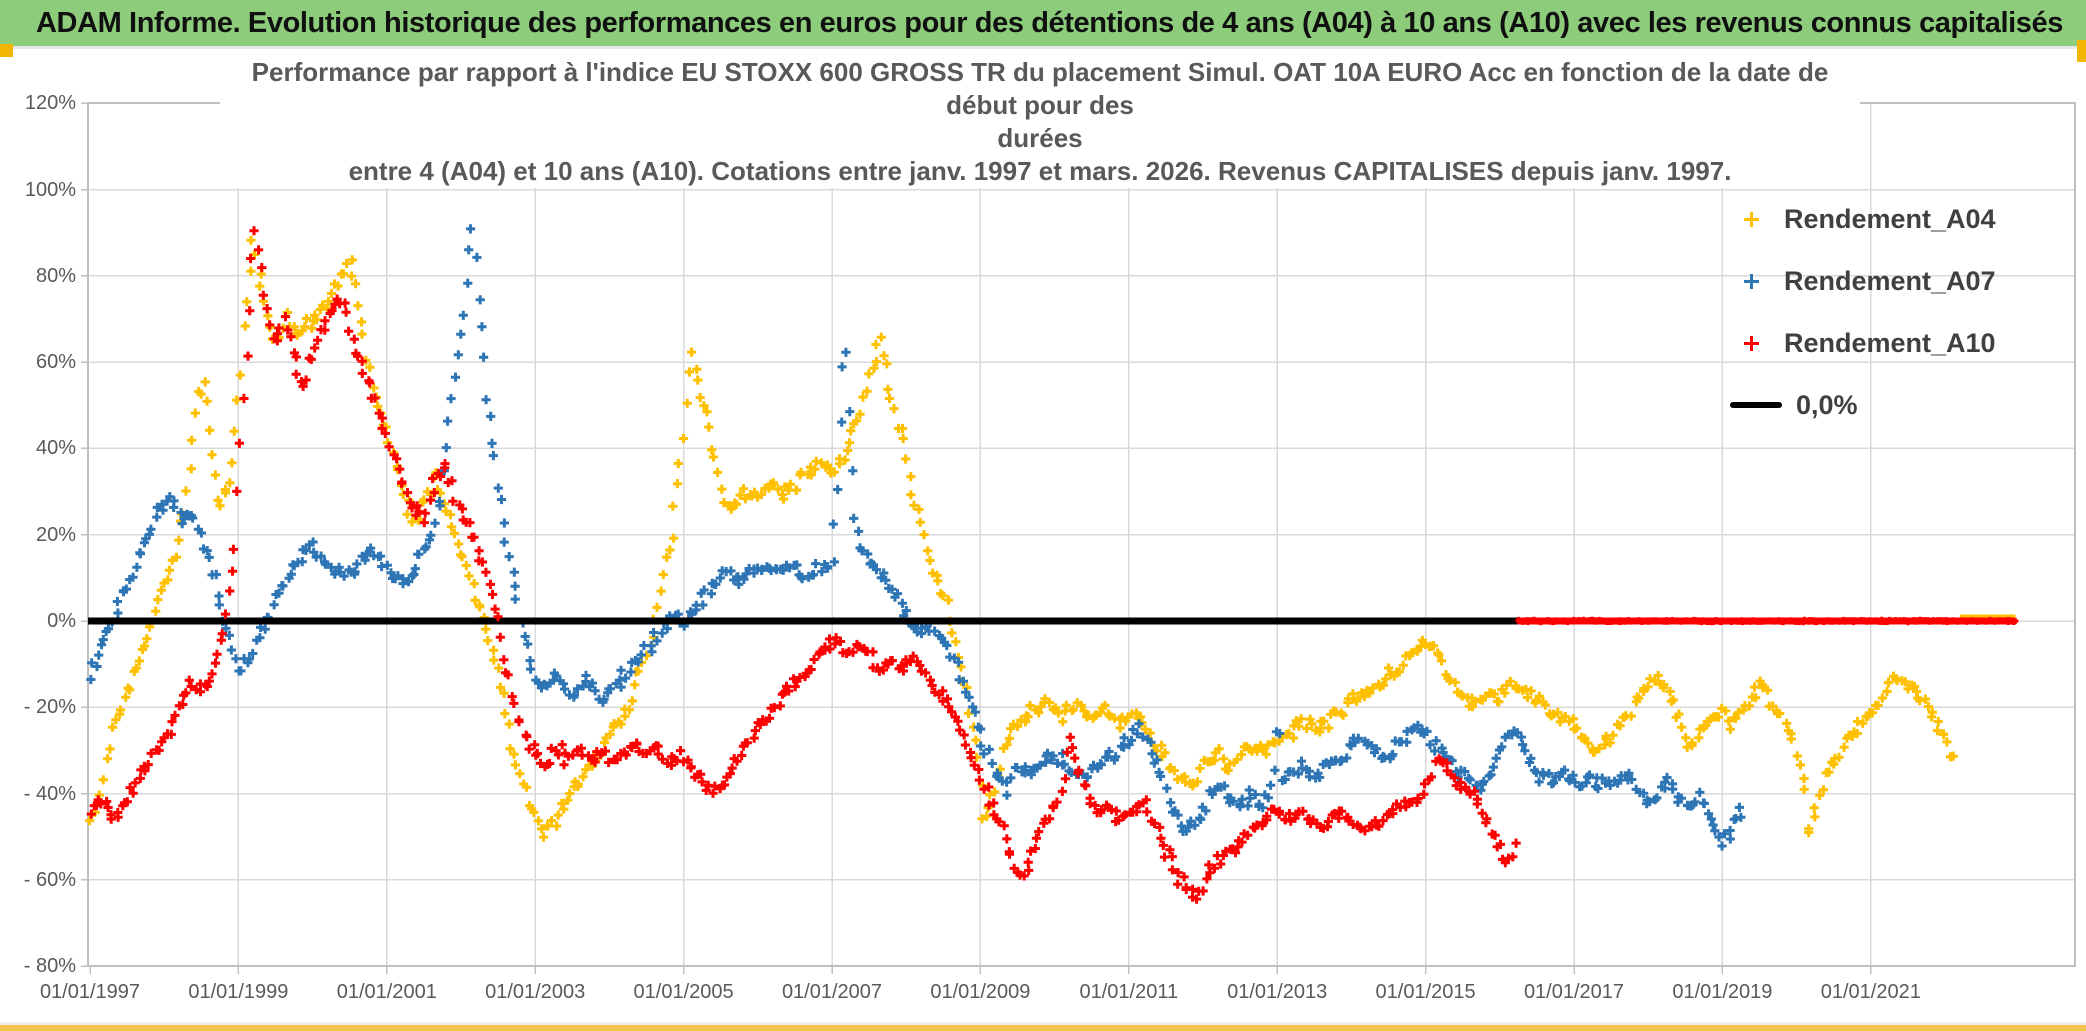 This screenshot has width=2086, height=1031. What do you see at coordinates (1890, 280) in the screenshot?
I see `legend-label: Rendement_A07` at bounding box center [1890, 280].